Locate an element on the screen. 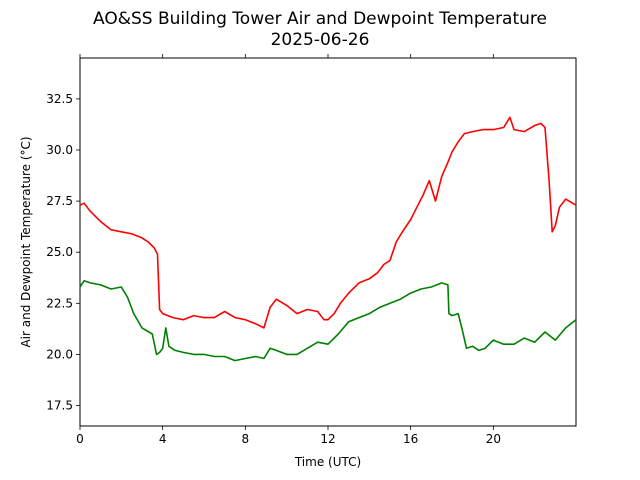 The image size is (640, 480). y-tick-label: 30.0 is located at coordinates (59, 150).